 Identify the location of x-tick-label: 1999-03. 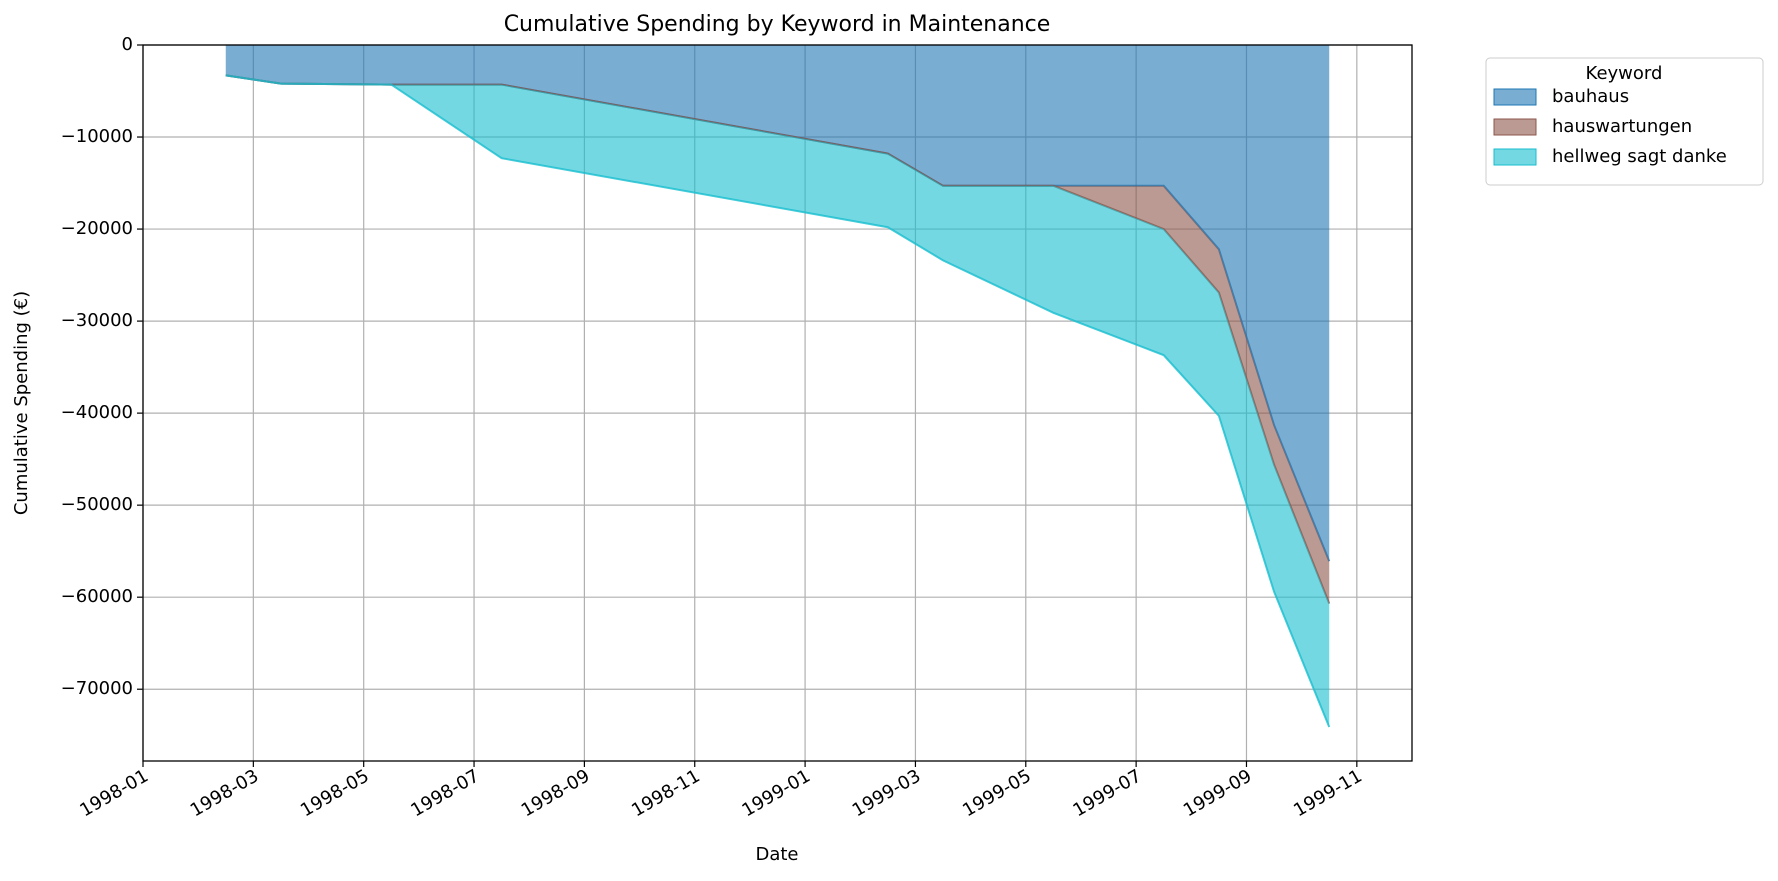
(887, 793).